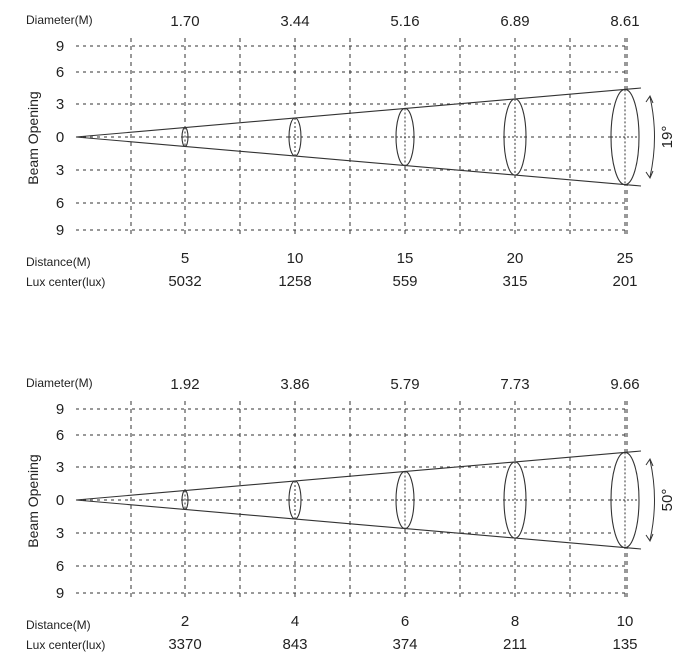  Describe the element at coordinates (625, 258) in the screenshot. I see `distance-value: 25` at that location.